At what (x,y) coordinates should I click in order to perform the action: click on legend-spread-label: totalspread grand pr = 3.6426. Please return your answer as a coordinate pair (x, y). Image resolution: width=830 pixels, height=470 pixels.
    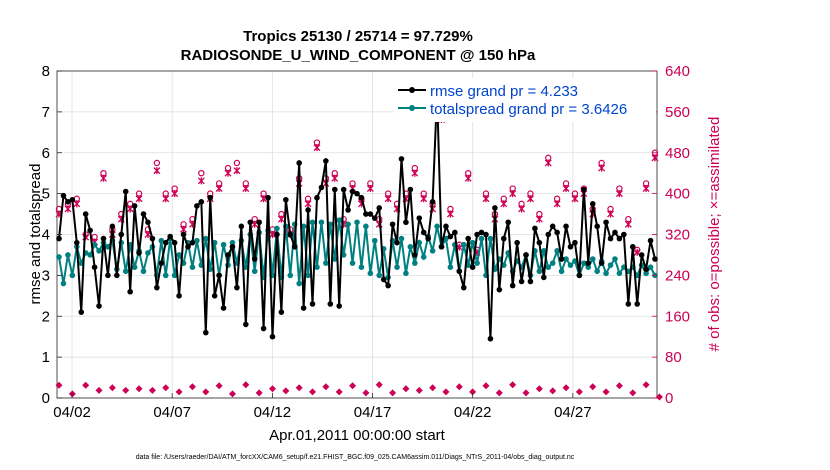
    Looking at the image, I should click on (528, 109).